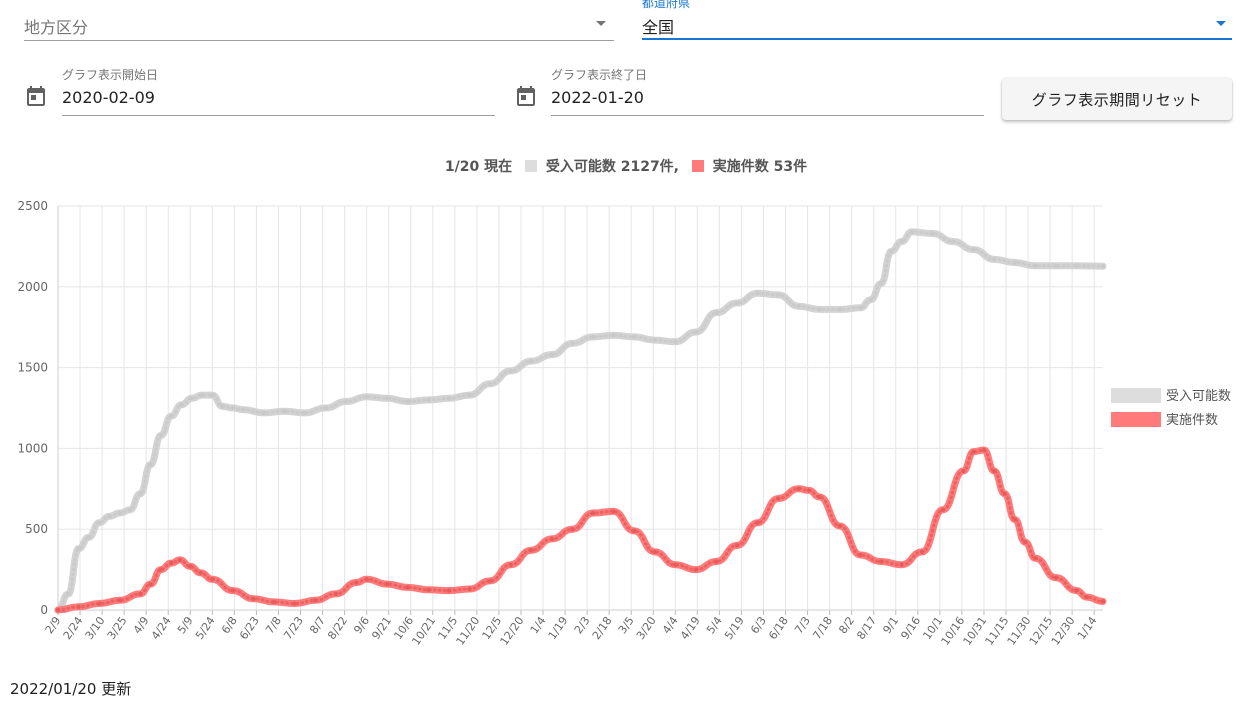 Image resolution: width=1252 pixels, height=712 pixels. What do you see at coordinates (36, 529) in the screenshot?
I see `y-tick-label: 500` at bounding box center [36, 529].